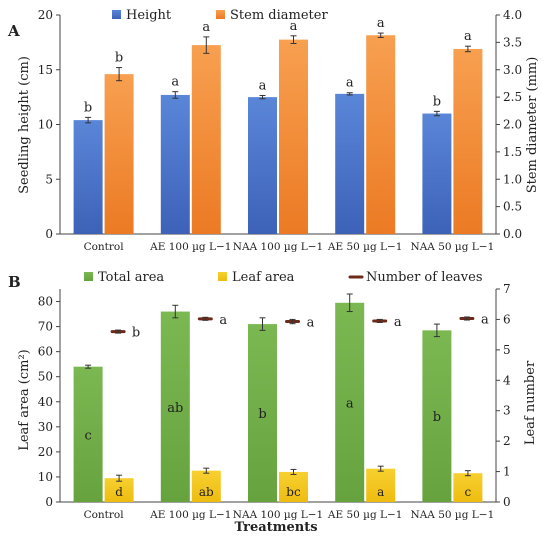  What do you see at coordinates (512, 97) in the screenshot?
I see `panel-a-y2tick-label: 2.5` at bounding box center [512, 97].